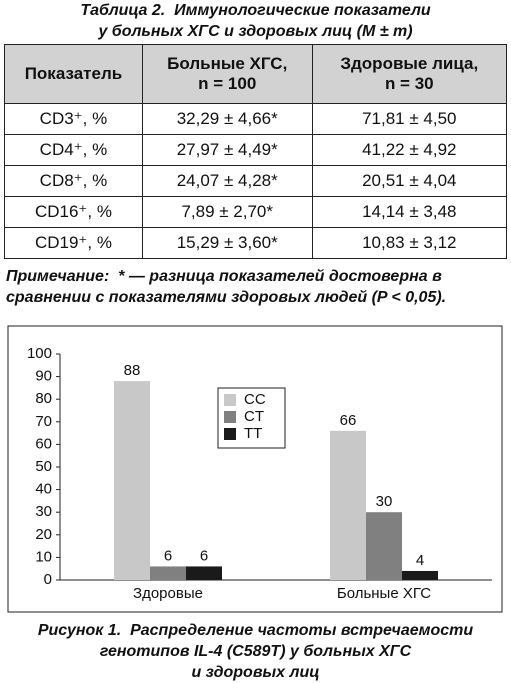 This screenshot has width=511, height=683. I want to click on row: CD16⁺, % 7,89 ± 2,70* 14,14 ± 3,48, so click(256, 212).